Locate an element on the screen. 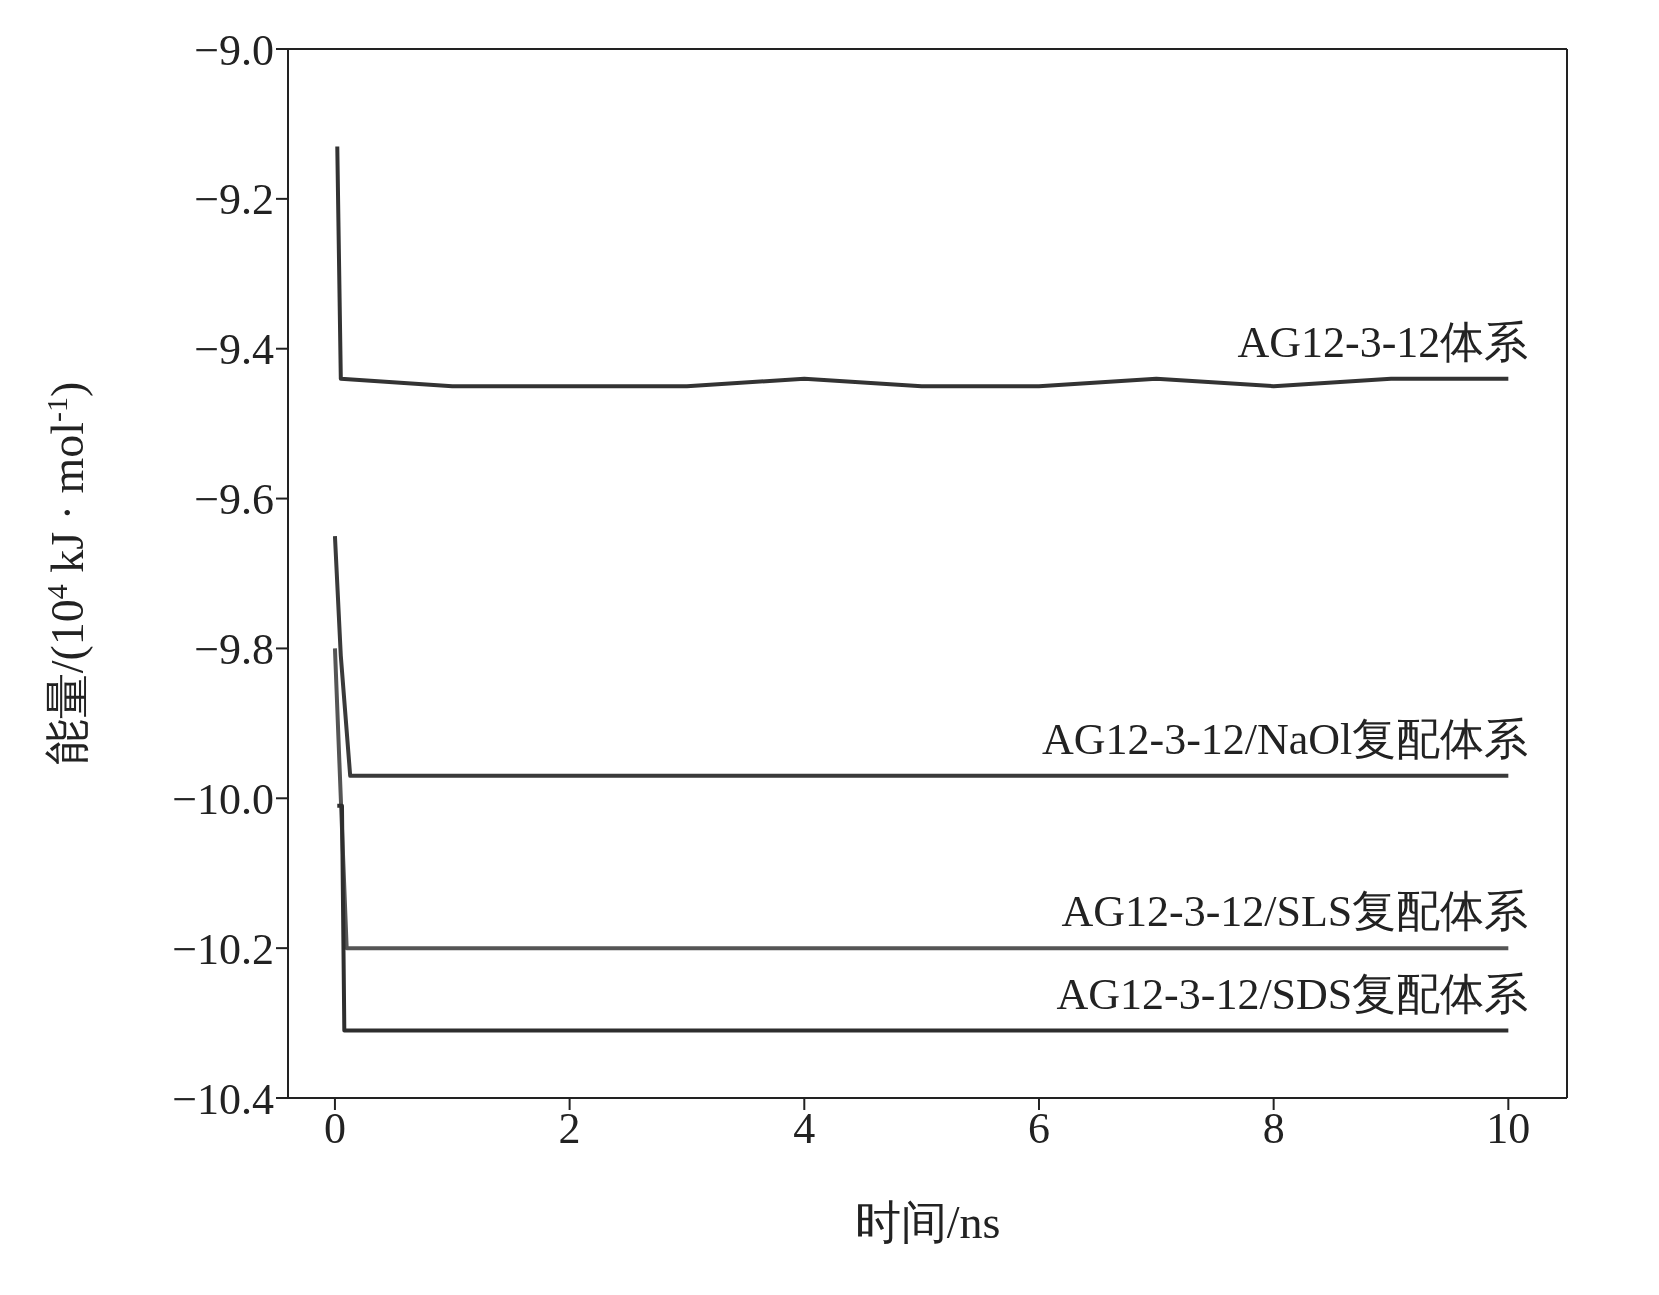 The height and width of the screenshot is (1295, 1659). x-tick-label: 0 is located at coordinates (334, 1129).